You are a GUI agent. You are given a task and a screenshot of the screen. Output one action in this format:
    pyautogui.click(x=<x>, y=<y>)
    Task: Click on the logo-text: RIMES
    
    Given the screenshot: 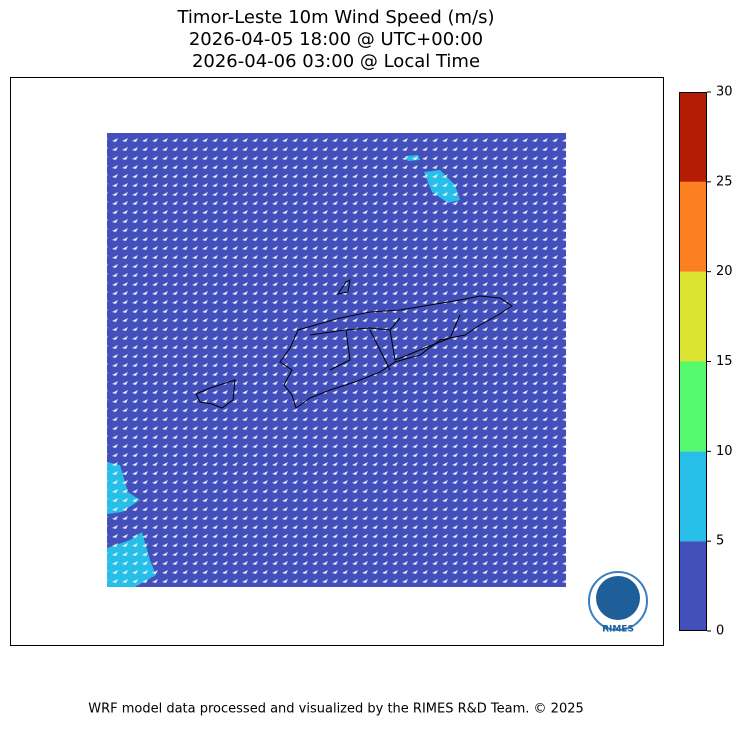 What is the action you would take?
    pyautogui.click(x=618, y=630)
    